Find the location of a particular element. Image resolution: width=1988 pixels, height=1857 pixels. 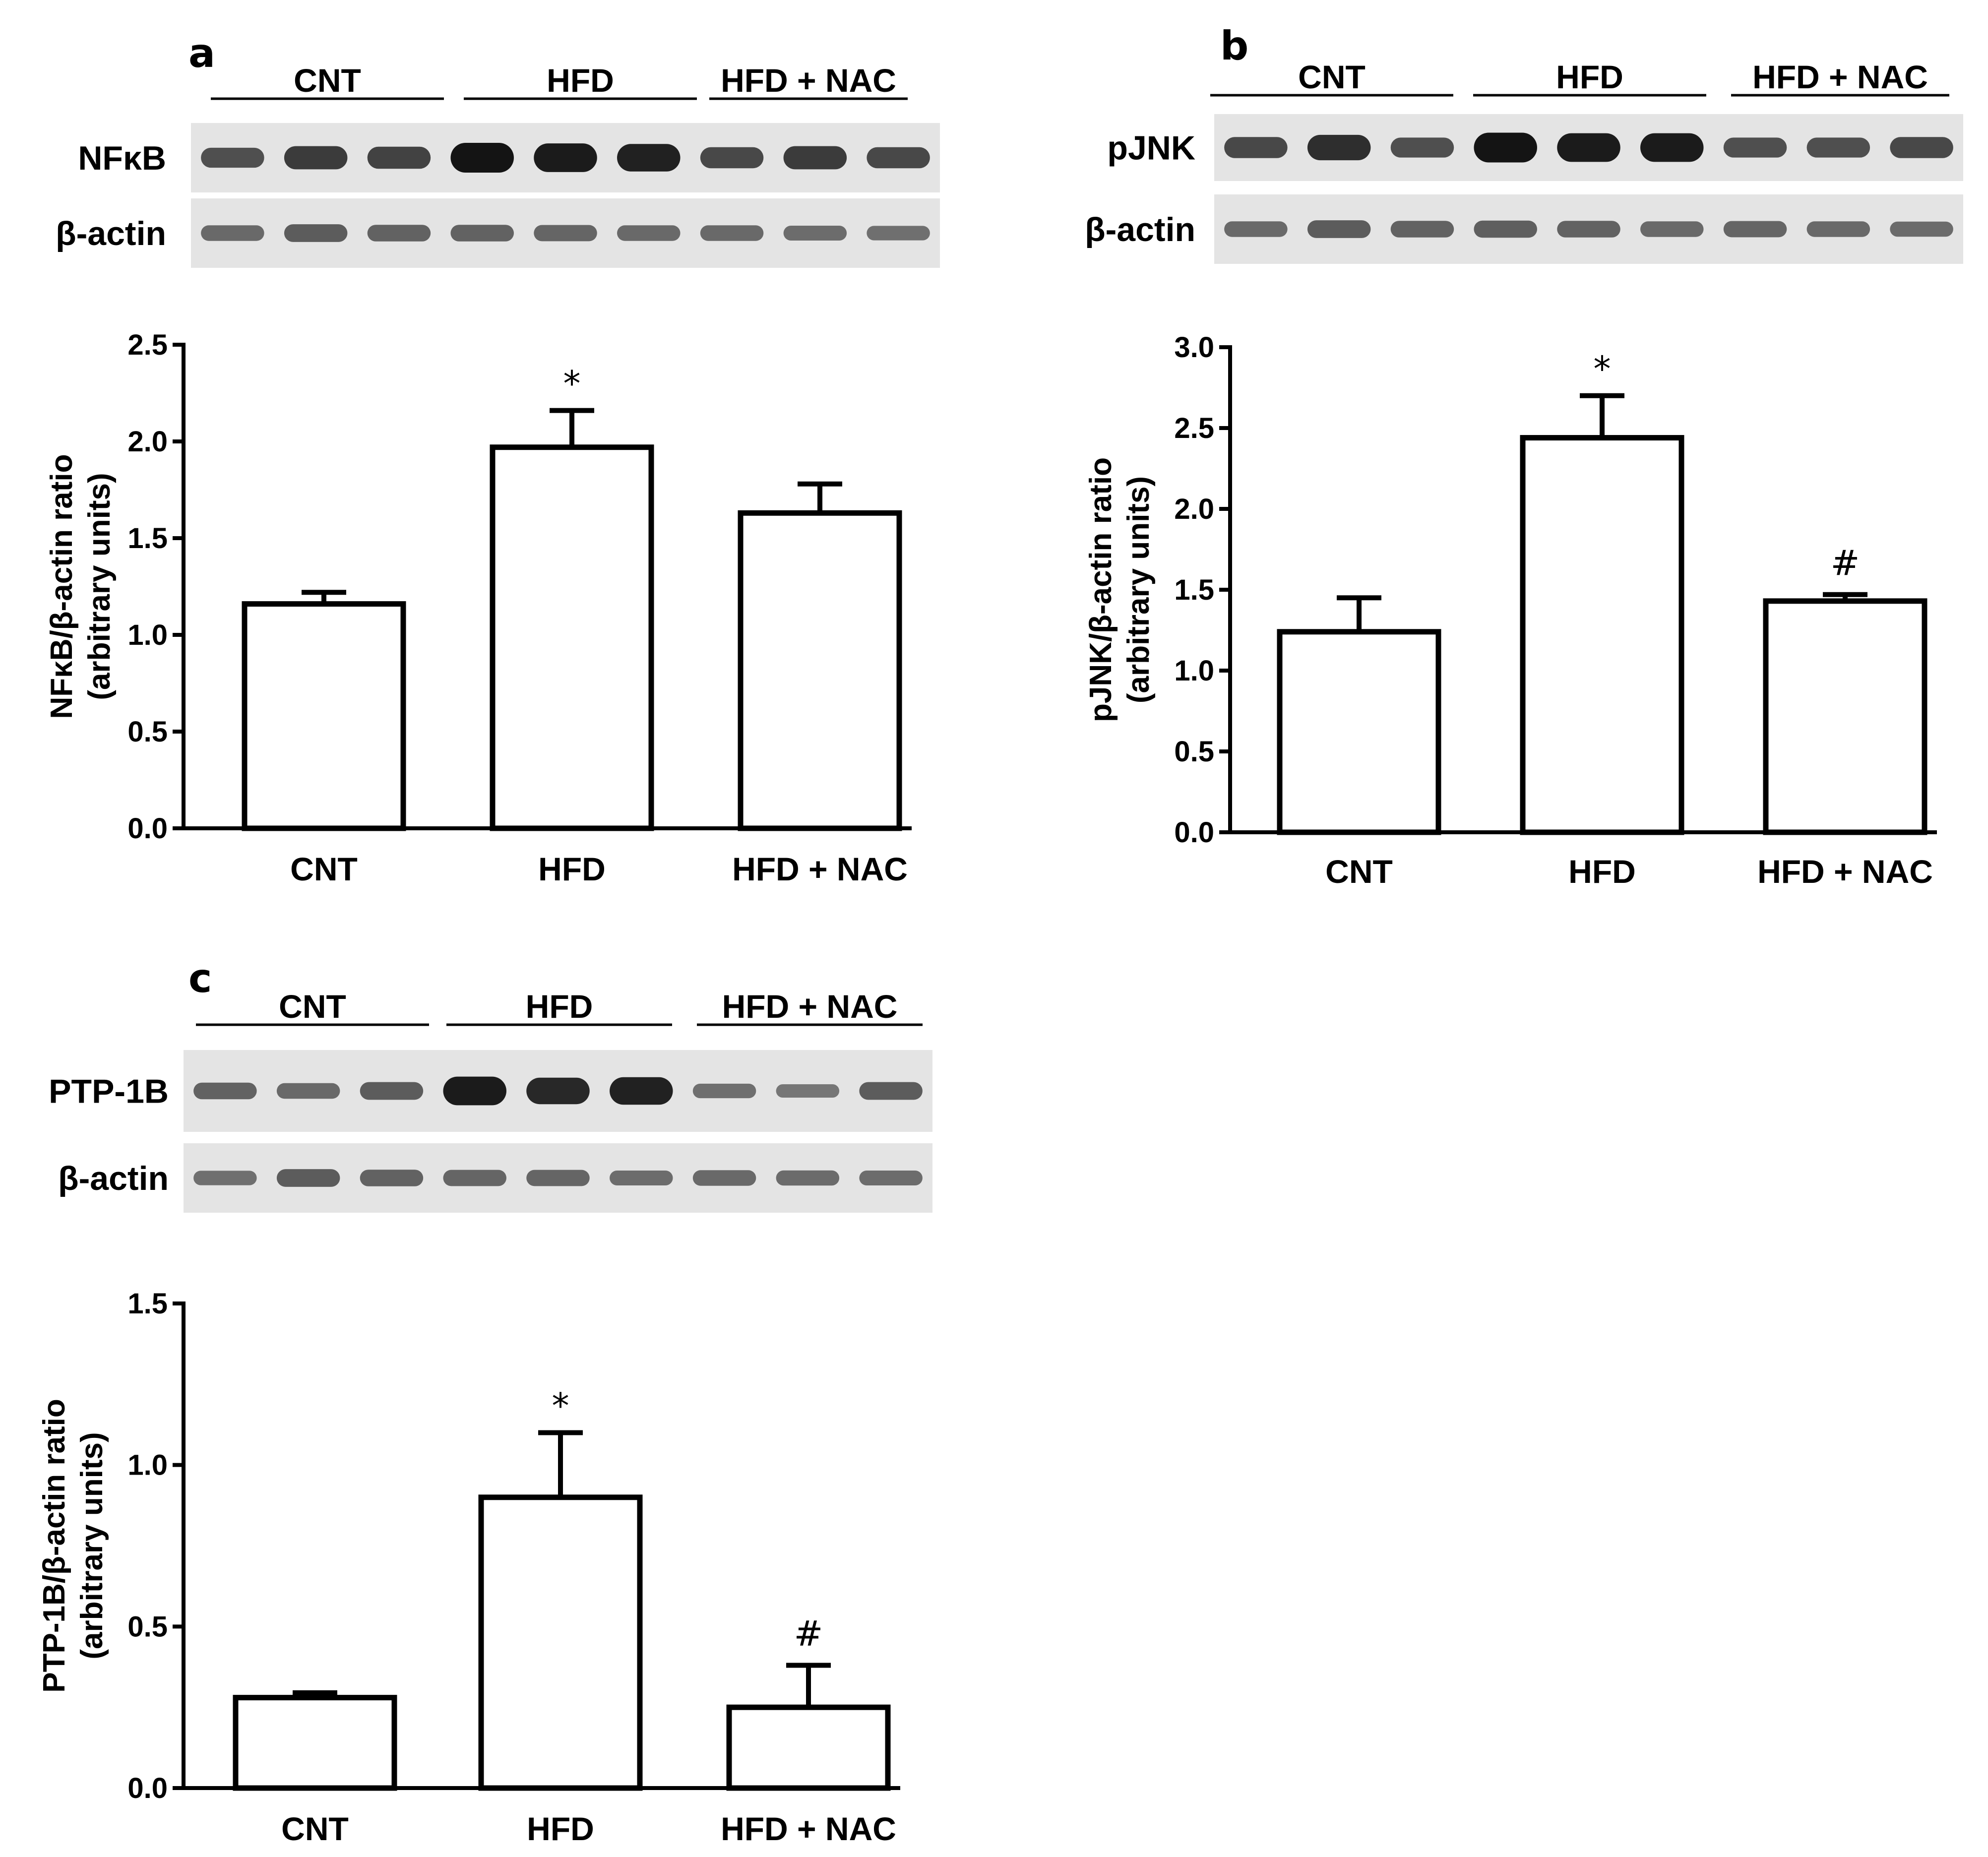

y-tick-label: 3.0 is located at coordinates (1194, 348).